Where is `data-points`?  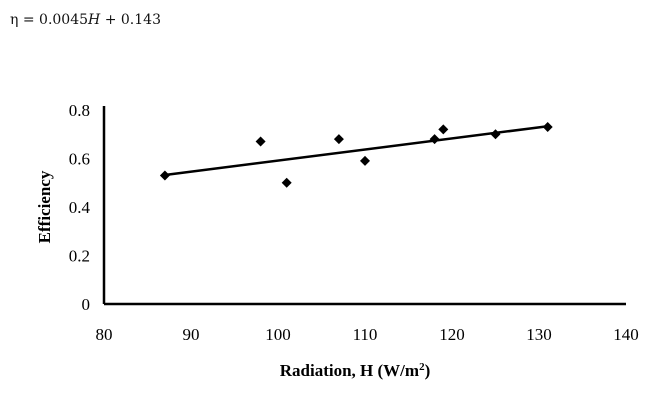
data-points is located at coordinates (356, 154).